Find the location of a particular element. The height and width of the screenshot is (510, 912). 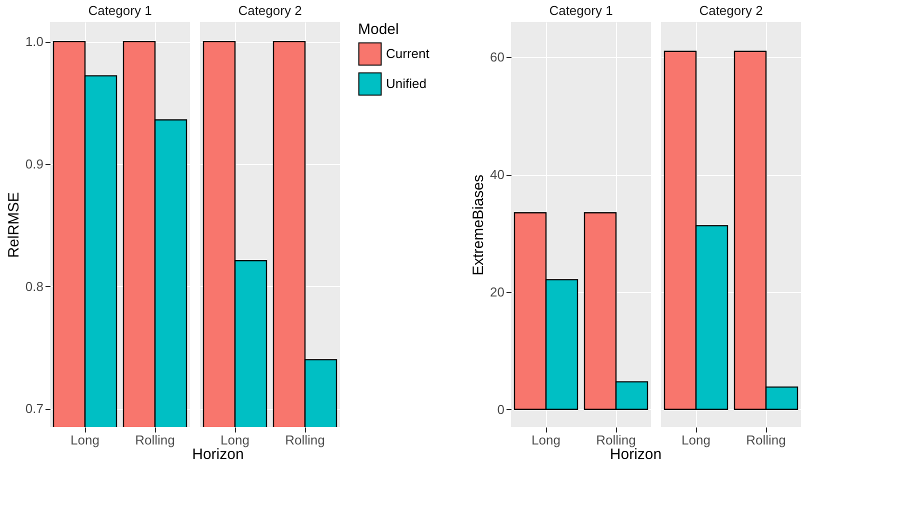

y-tick-label: 1.0 is located at coordinates (34, 42).